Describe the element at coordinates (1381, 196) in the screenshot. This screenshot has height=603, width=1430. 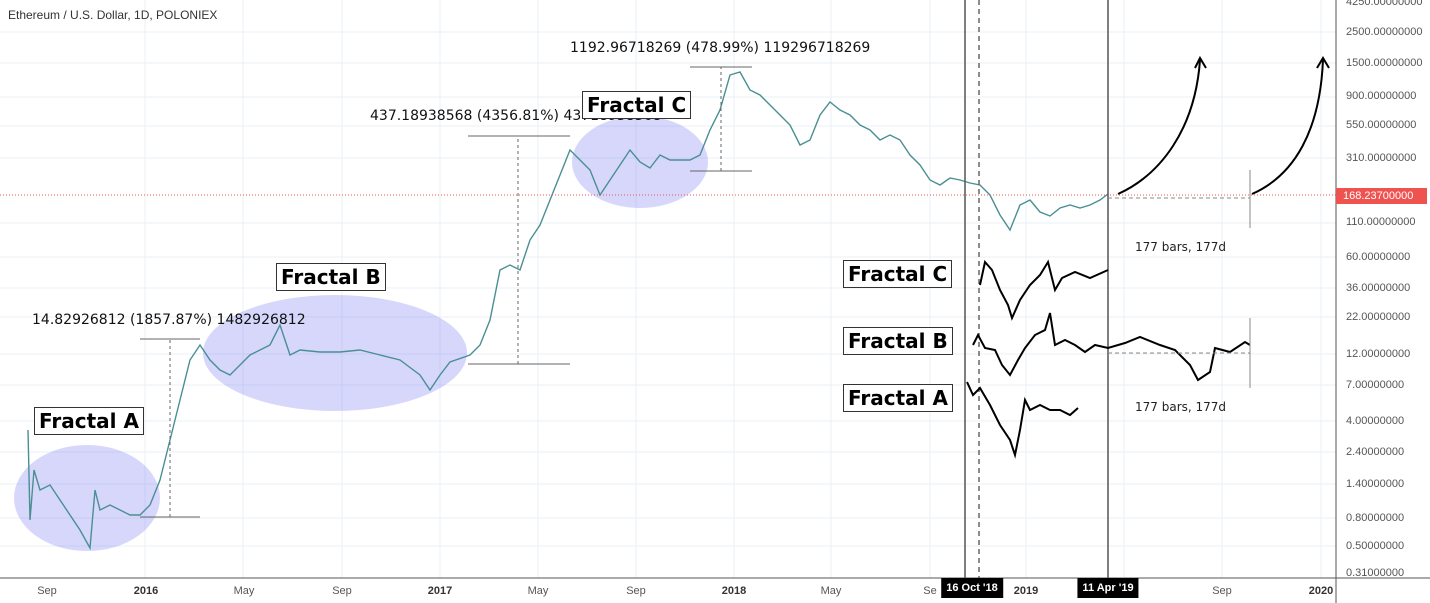
I see `current-price-tag: 168.23700000` at that location.